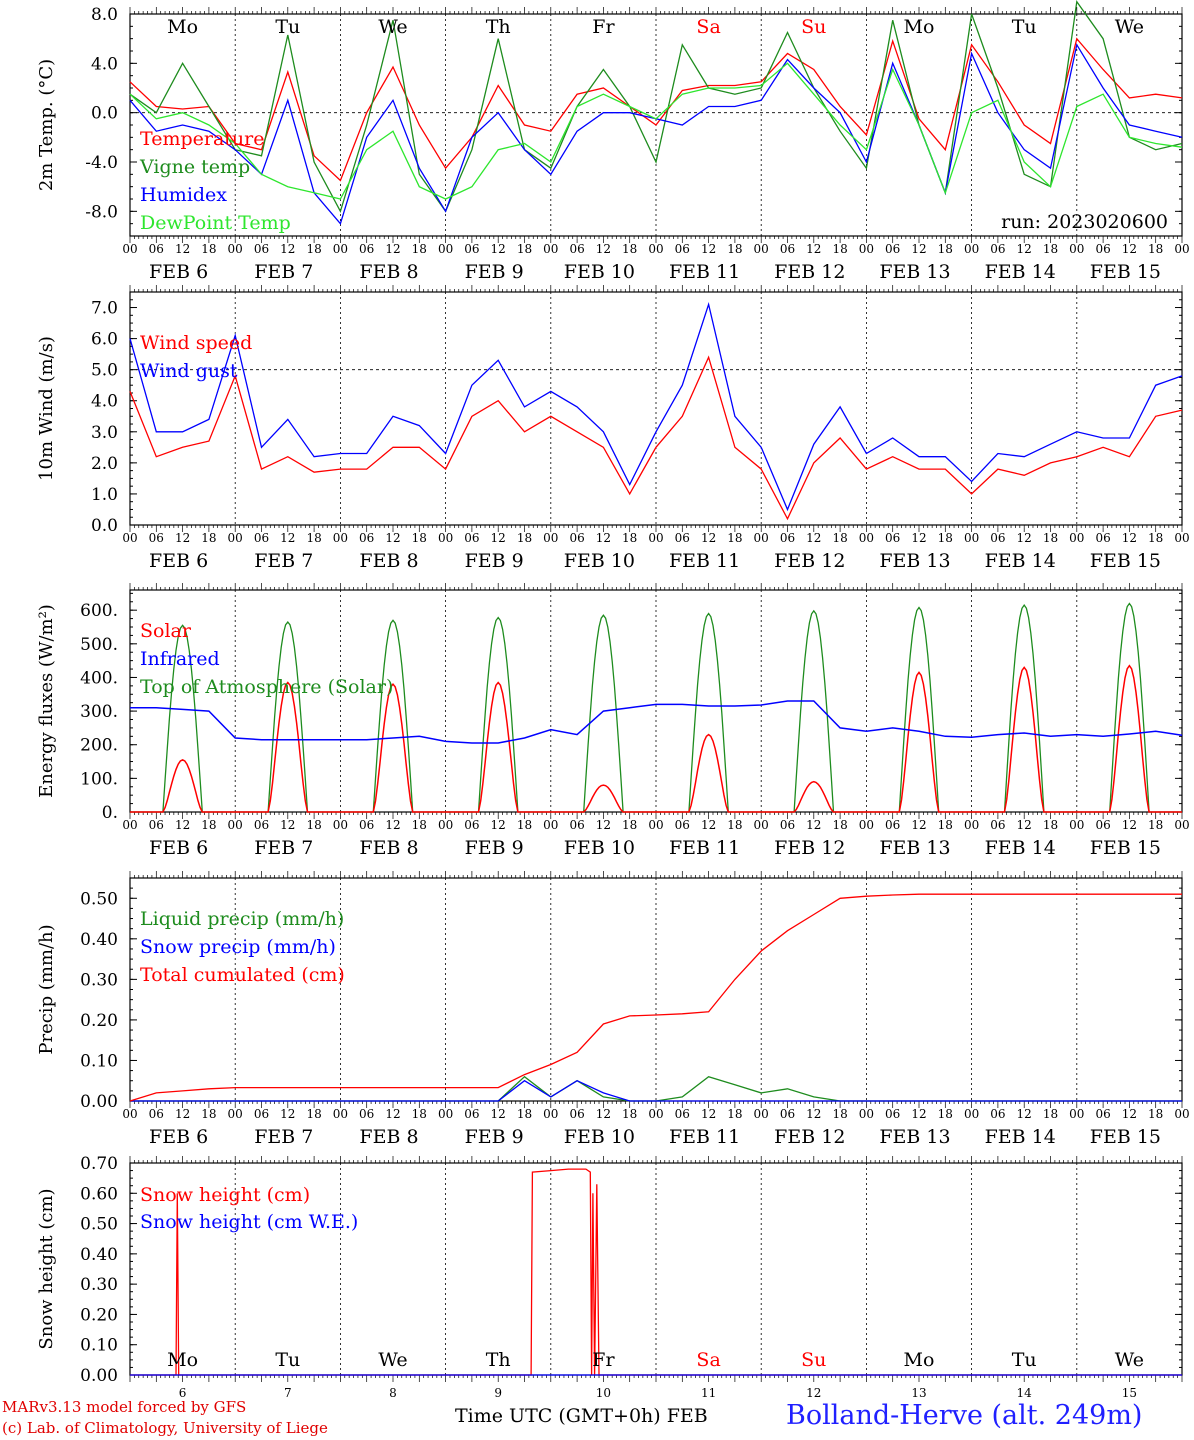 The image size is (1194, 1440). Describe the element at coordinates (124, 1407) in the screenshot. I see `credit-model: MARv3.13 model forced by GFS` at that location.